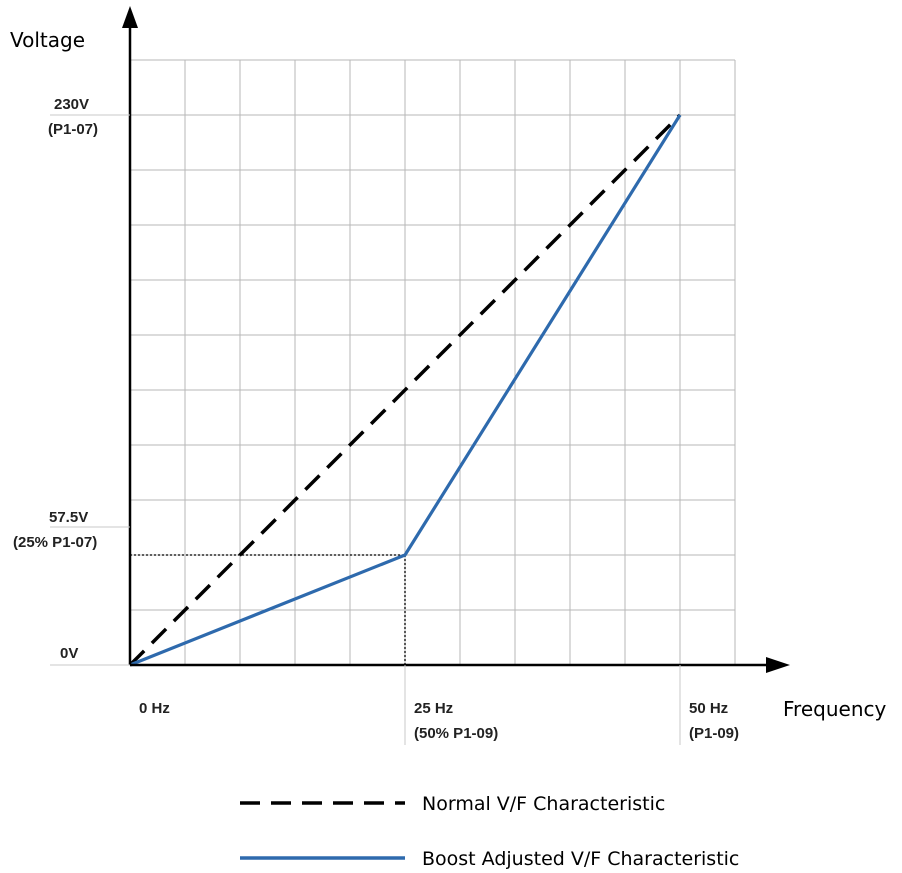  Describe the element at coordinates (71, 104) in the screenshot. I see `y-tick-label: 230V` at that location.